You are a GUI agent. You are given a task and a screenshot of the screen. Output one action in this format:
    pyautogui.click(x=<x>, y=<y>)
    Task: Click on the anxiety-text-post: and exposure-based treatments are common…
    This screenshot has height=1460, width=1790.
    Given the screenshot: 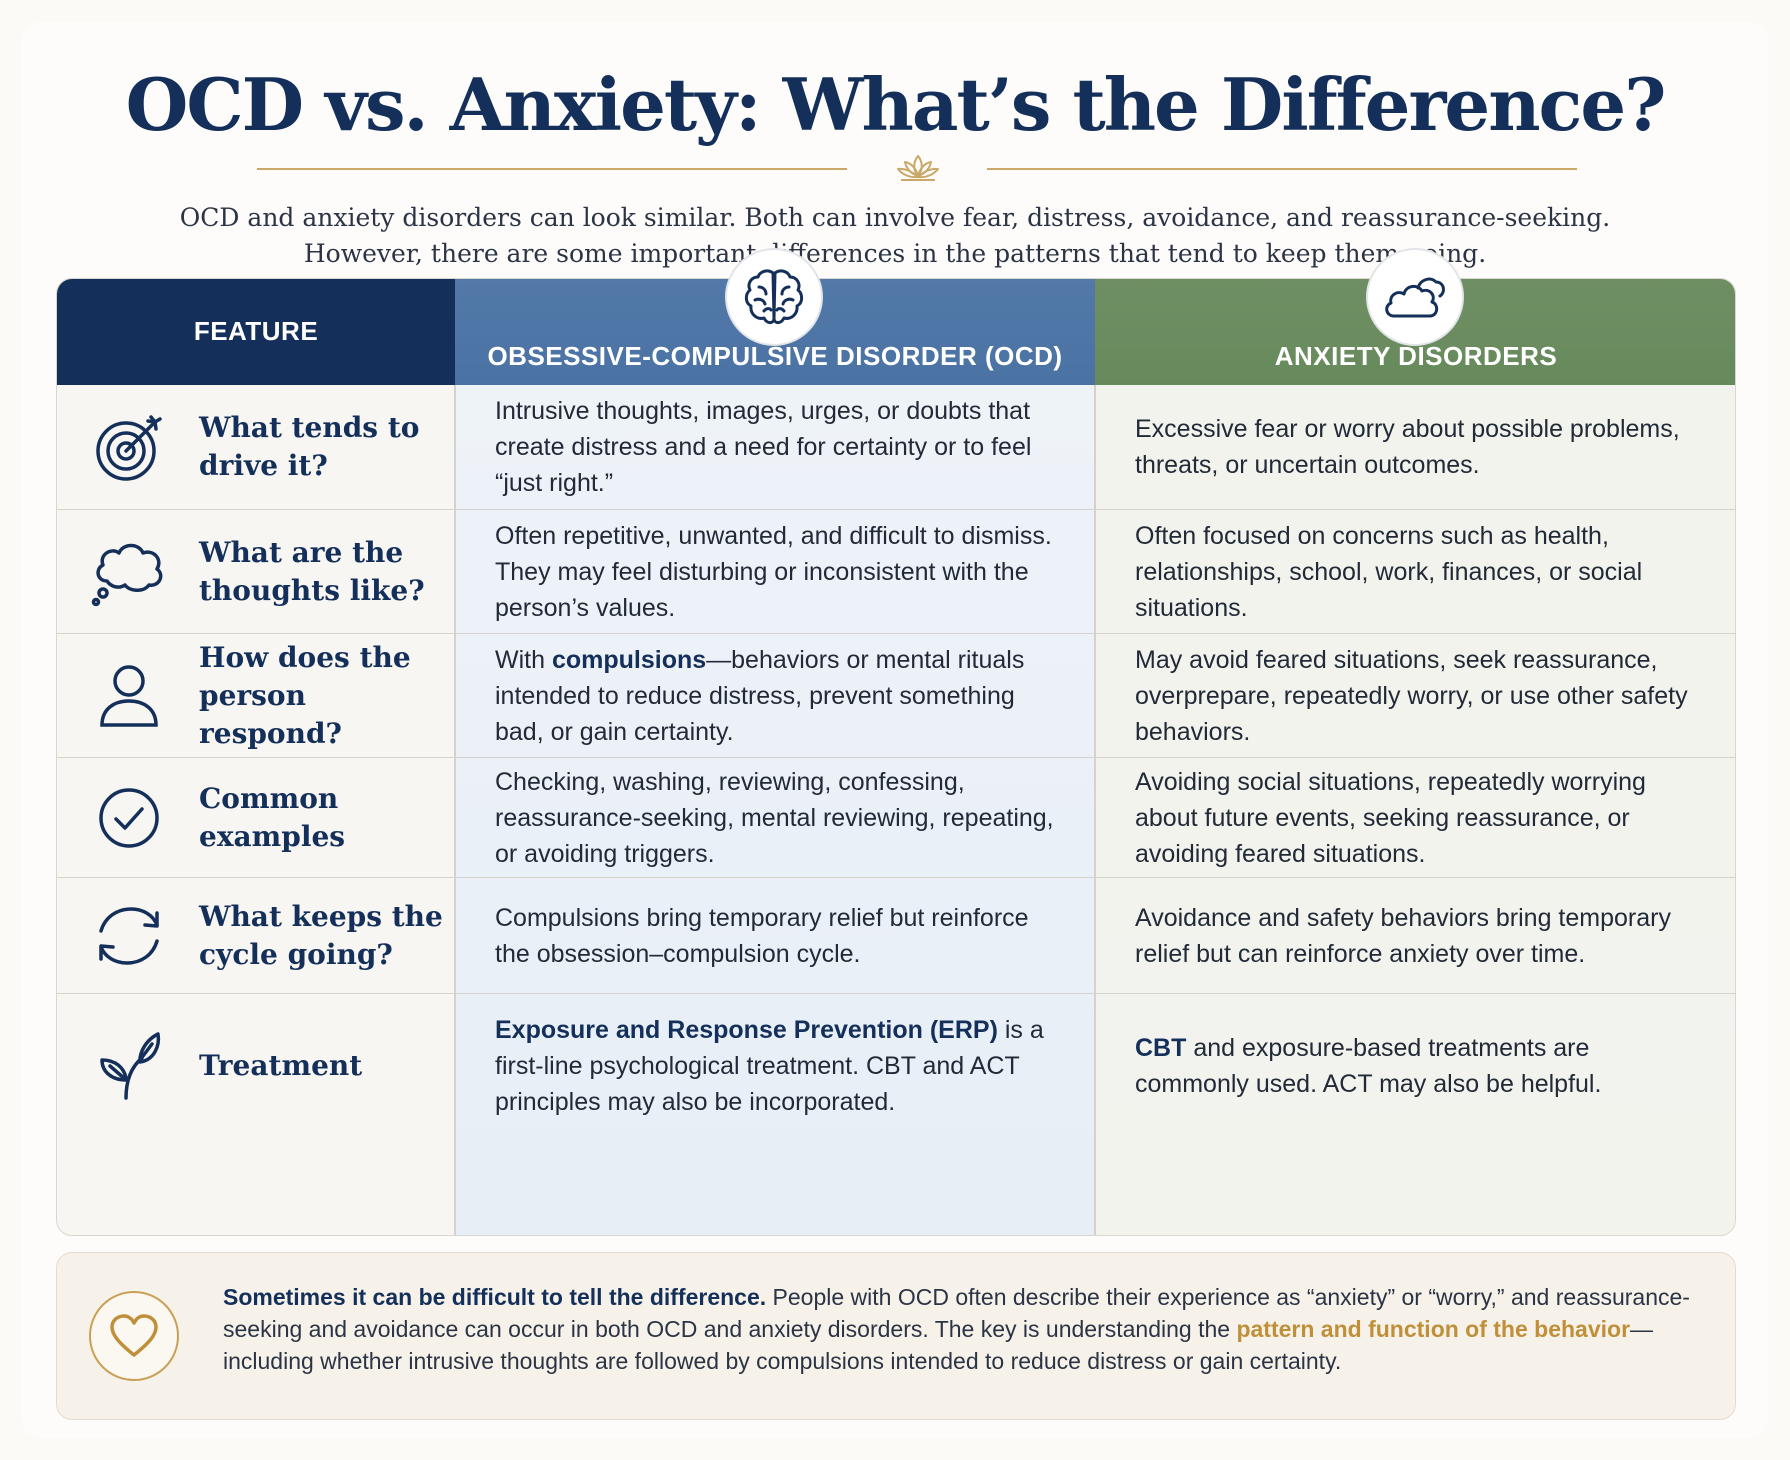 What is the action you would take?
    pyautogui.click(x=1368, y=1065)
    